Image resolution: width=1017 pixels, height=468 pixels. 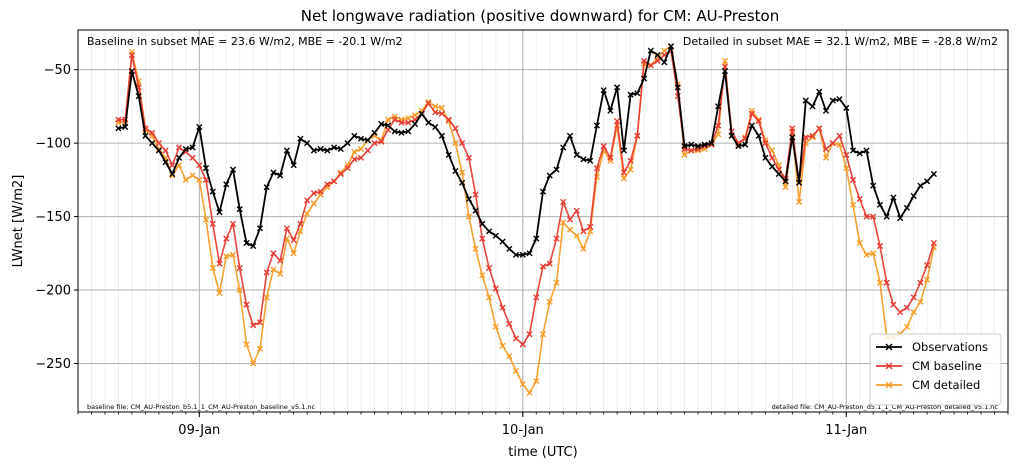 I want to click on legend-label: CM detailed, so click(x=946, y=385).